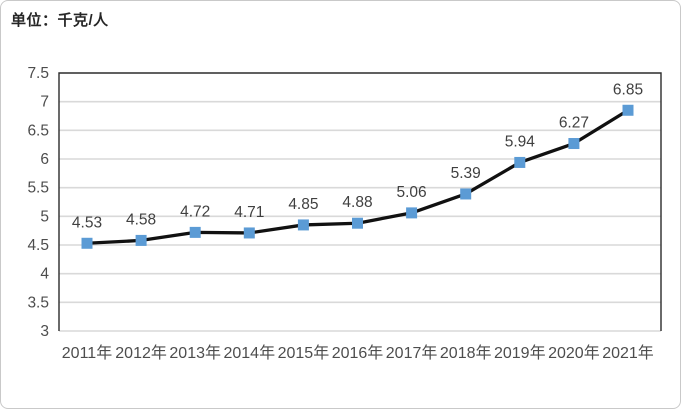 This screenshot has height=409, width=681. What do you see at coordinates (38, 188) in the screenshot?
I see `y-axis-tick-label: 5.5` at bounding box center [38, 188].